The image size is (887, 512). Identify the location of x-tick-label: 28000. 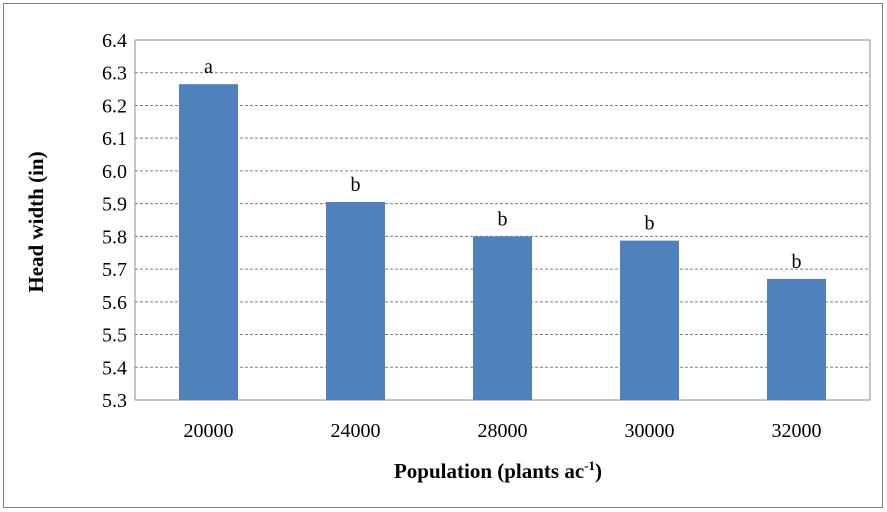
(503, 431).